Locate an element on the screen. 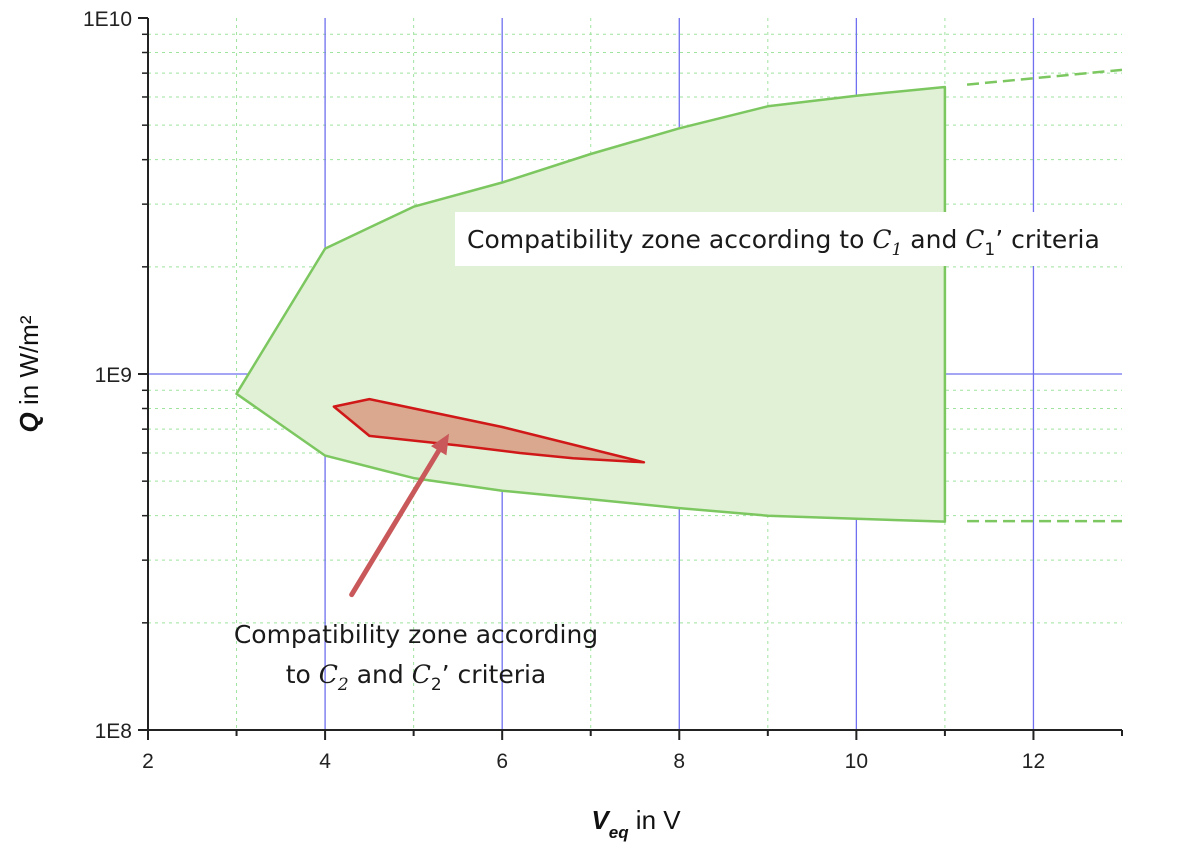 The image size is (1200, 856). x-tick-label: 2 is located at coordinates (148, 761).